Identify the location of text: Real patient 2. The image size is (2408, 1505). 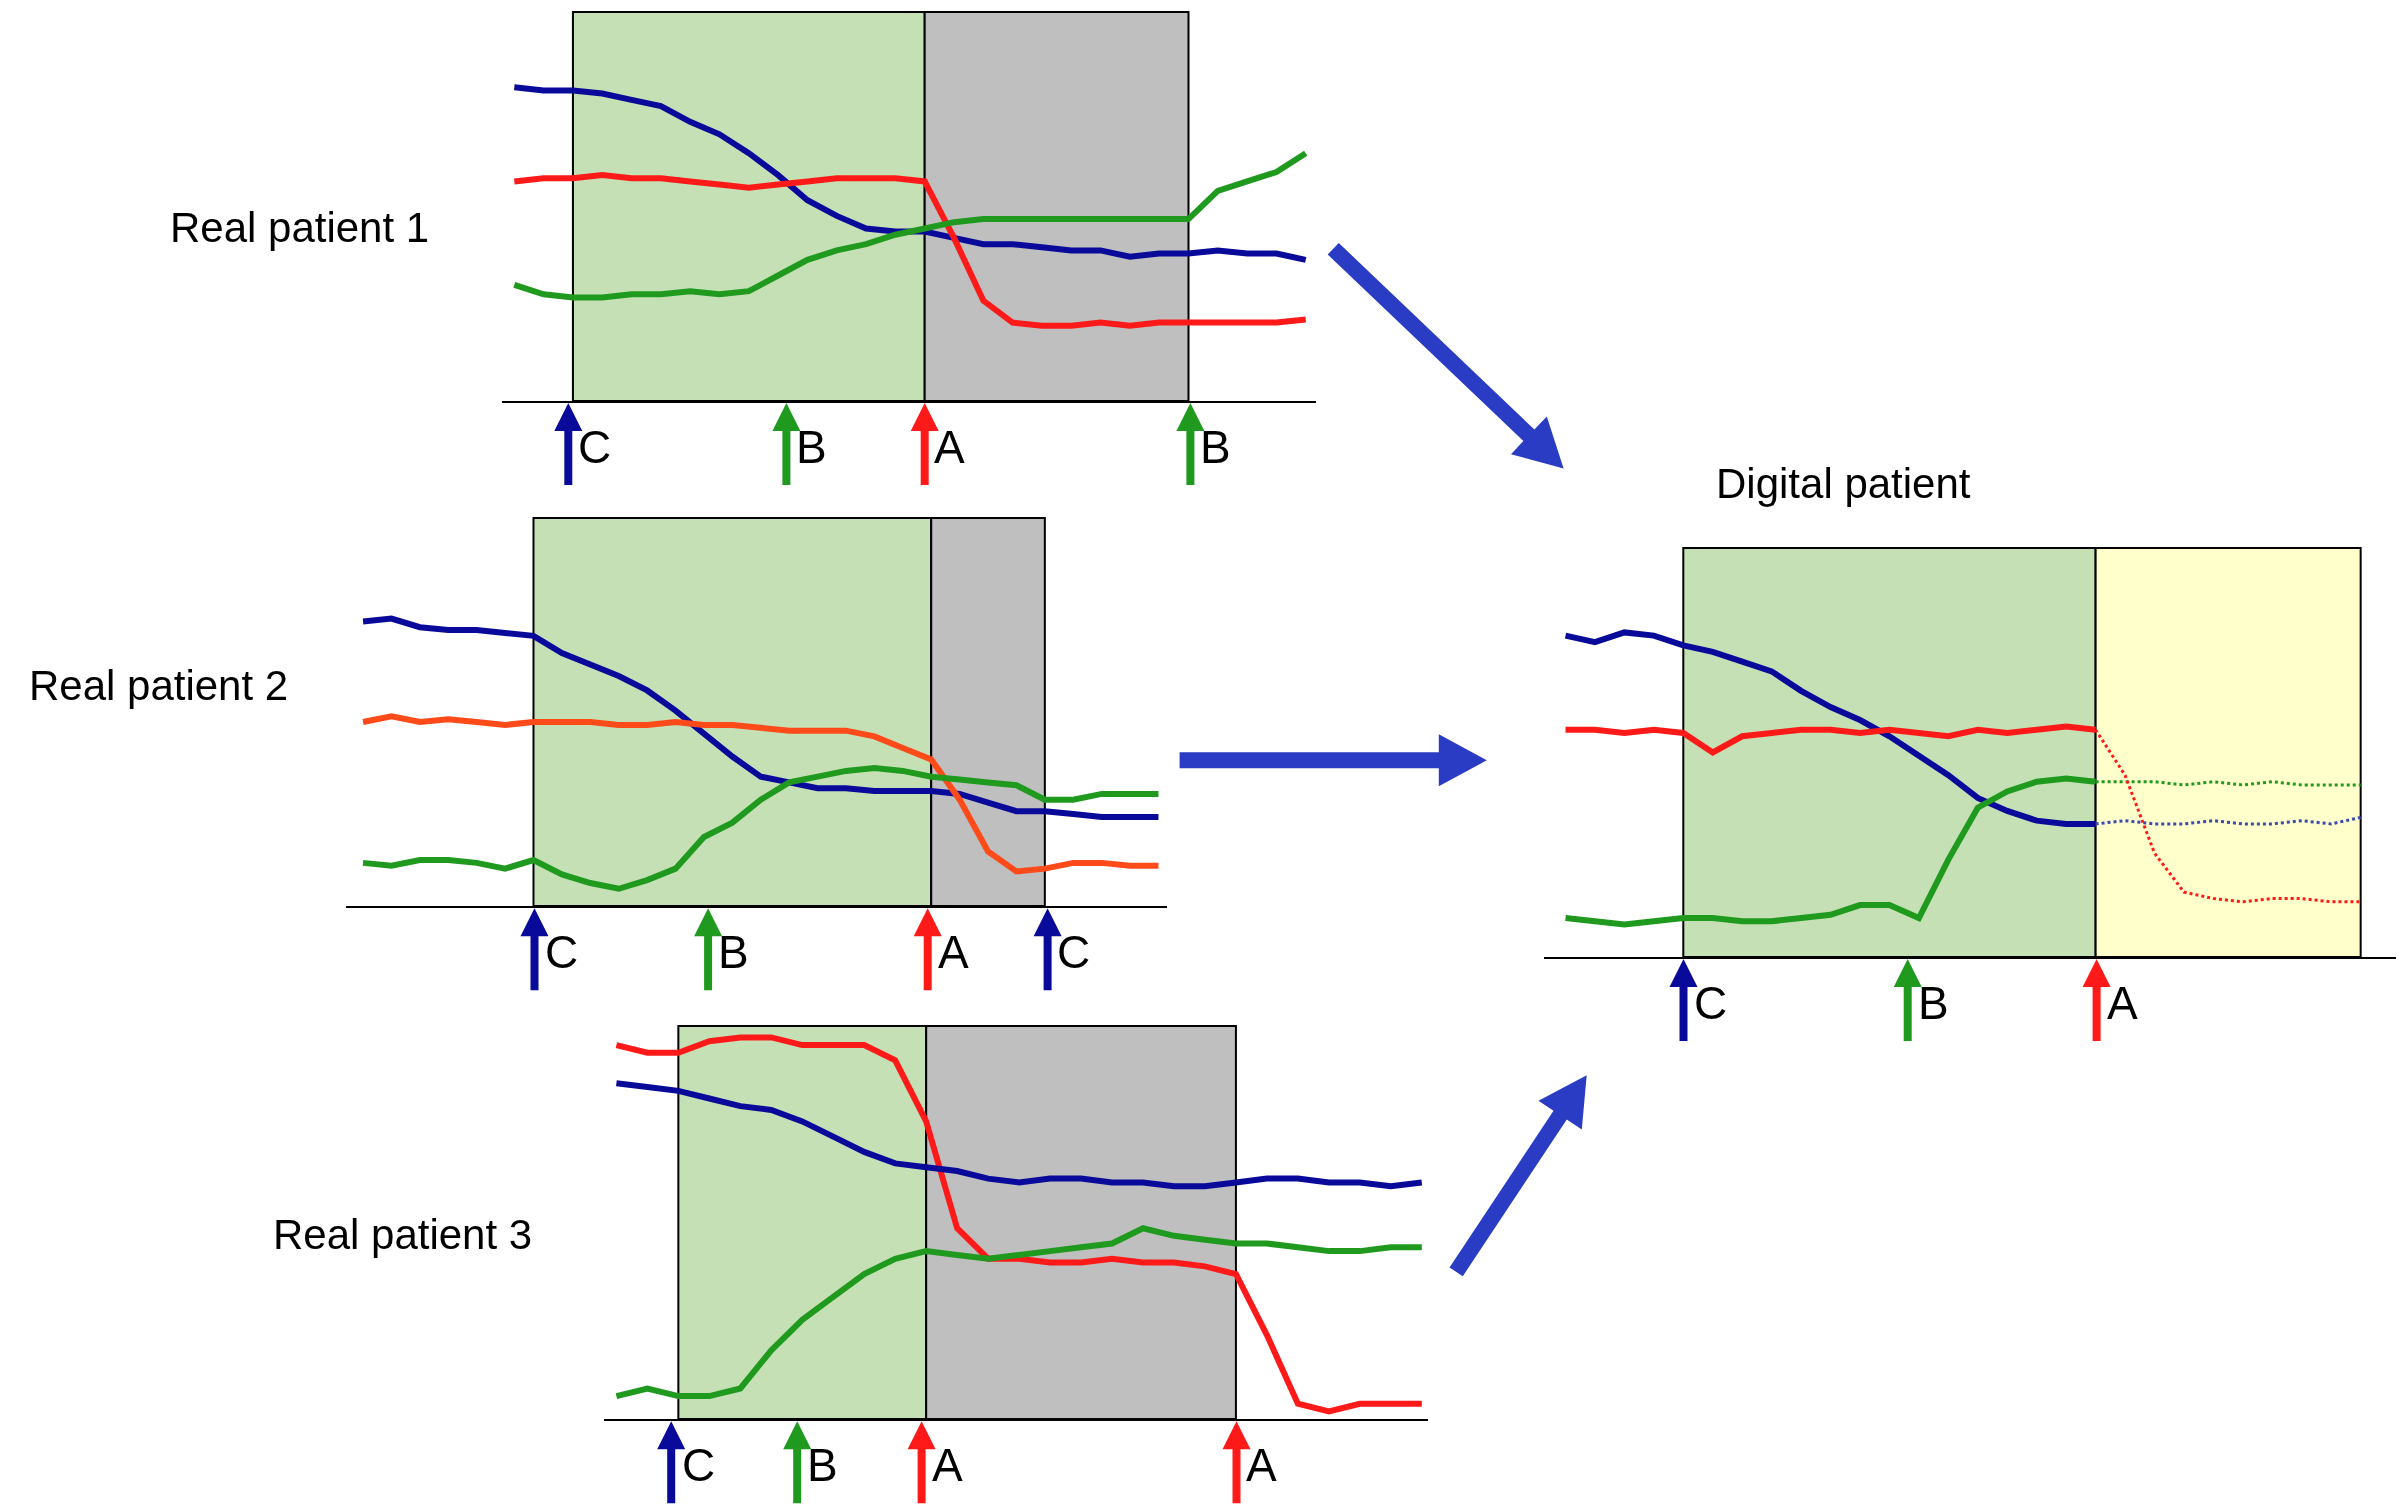
(159, 685).